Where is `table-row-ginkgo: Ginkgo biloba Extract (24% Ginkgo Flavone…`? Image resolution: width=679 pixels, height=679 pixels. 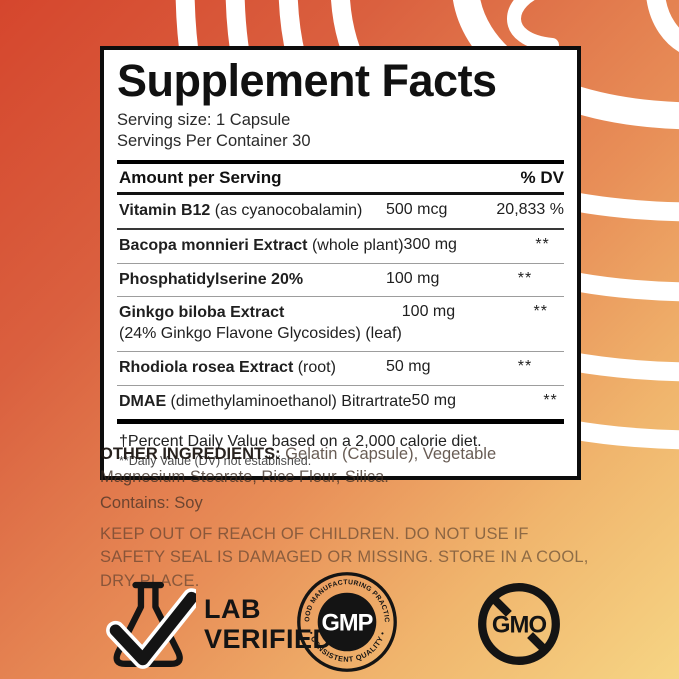 table-row-ginkgo: Ginkgo biloba Extract (24% Ginkgo Flavone… is located at coordinates (340, 325).